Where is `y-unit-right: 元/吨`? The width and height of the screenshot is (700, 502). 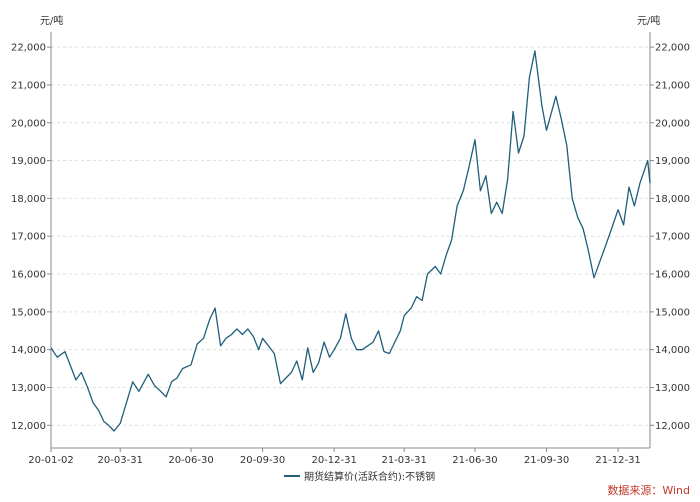 y-unit-right: 元/吨 is located at coordinates (648, 20).